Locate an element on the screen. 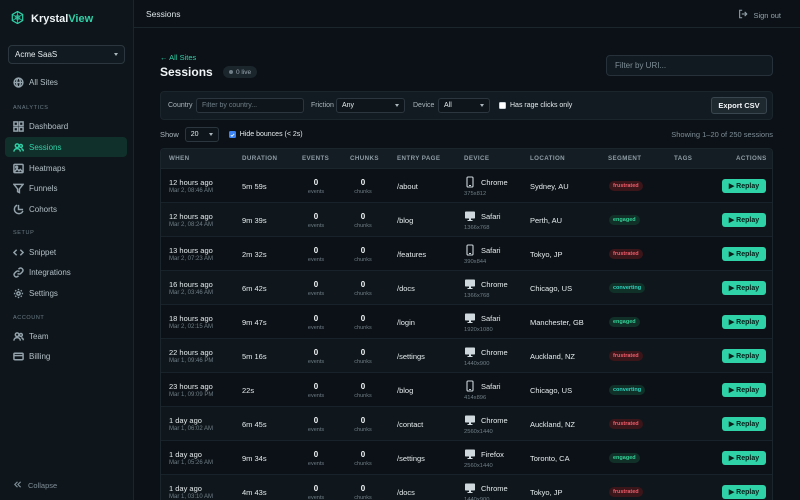 This screenshot has width=800, height=500. sidebar-item-integrations: Integrations is located at coordinates (66, 272).